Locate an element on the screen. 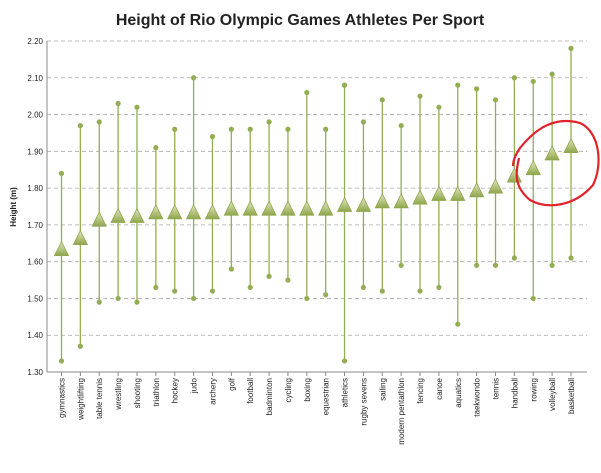 Image resolution: width=601 pixels, height=473 pixels. x-tick-label: aquatics is located at coordinates (458, 393).